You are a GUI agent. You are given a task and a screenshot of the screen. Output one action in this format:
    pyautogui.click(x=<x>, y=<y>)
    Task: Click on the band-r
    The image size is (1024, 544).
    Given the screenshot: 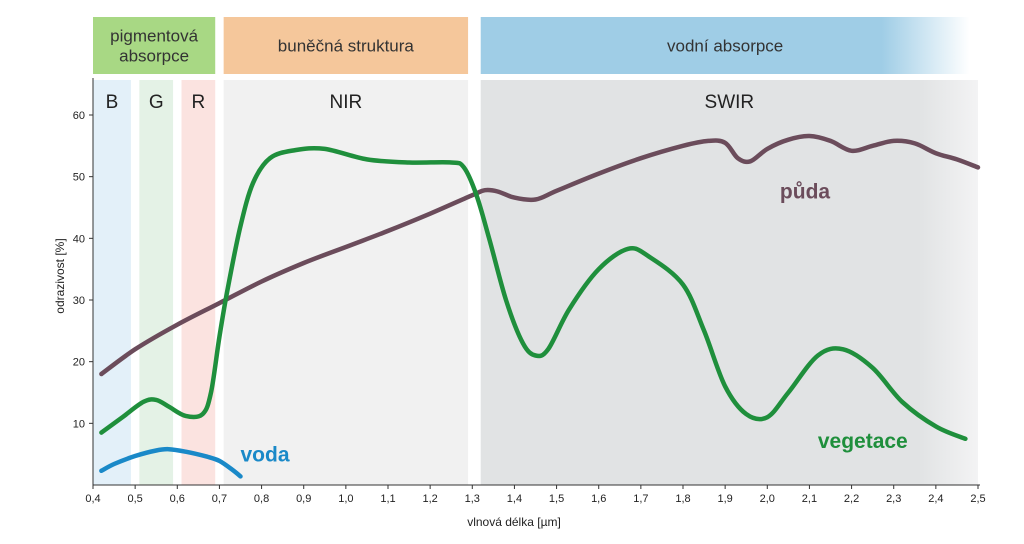 What is the action you would take?
    pyautogui.click(x=198, y=282)
    